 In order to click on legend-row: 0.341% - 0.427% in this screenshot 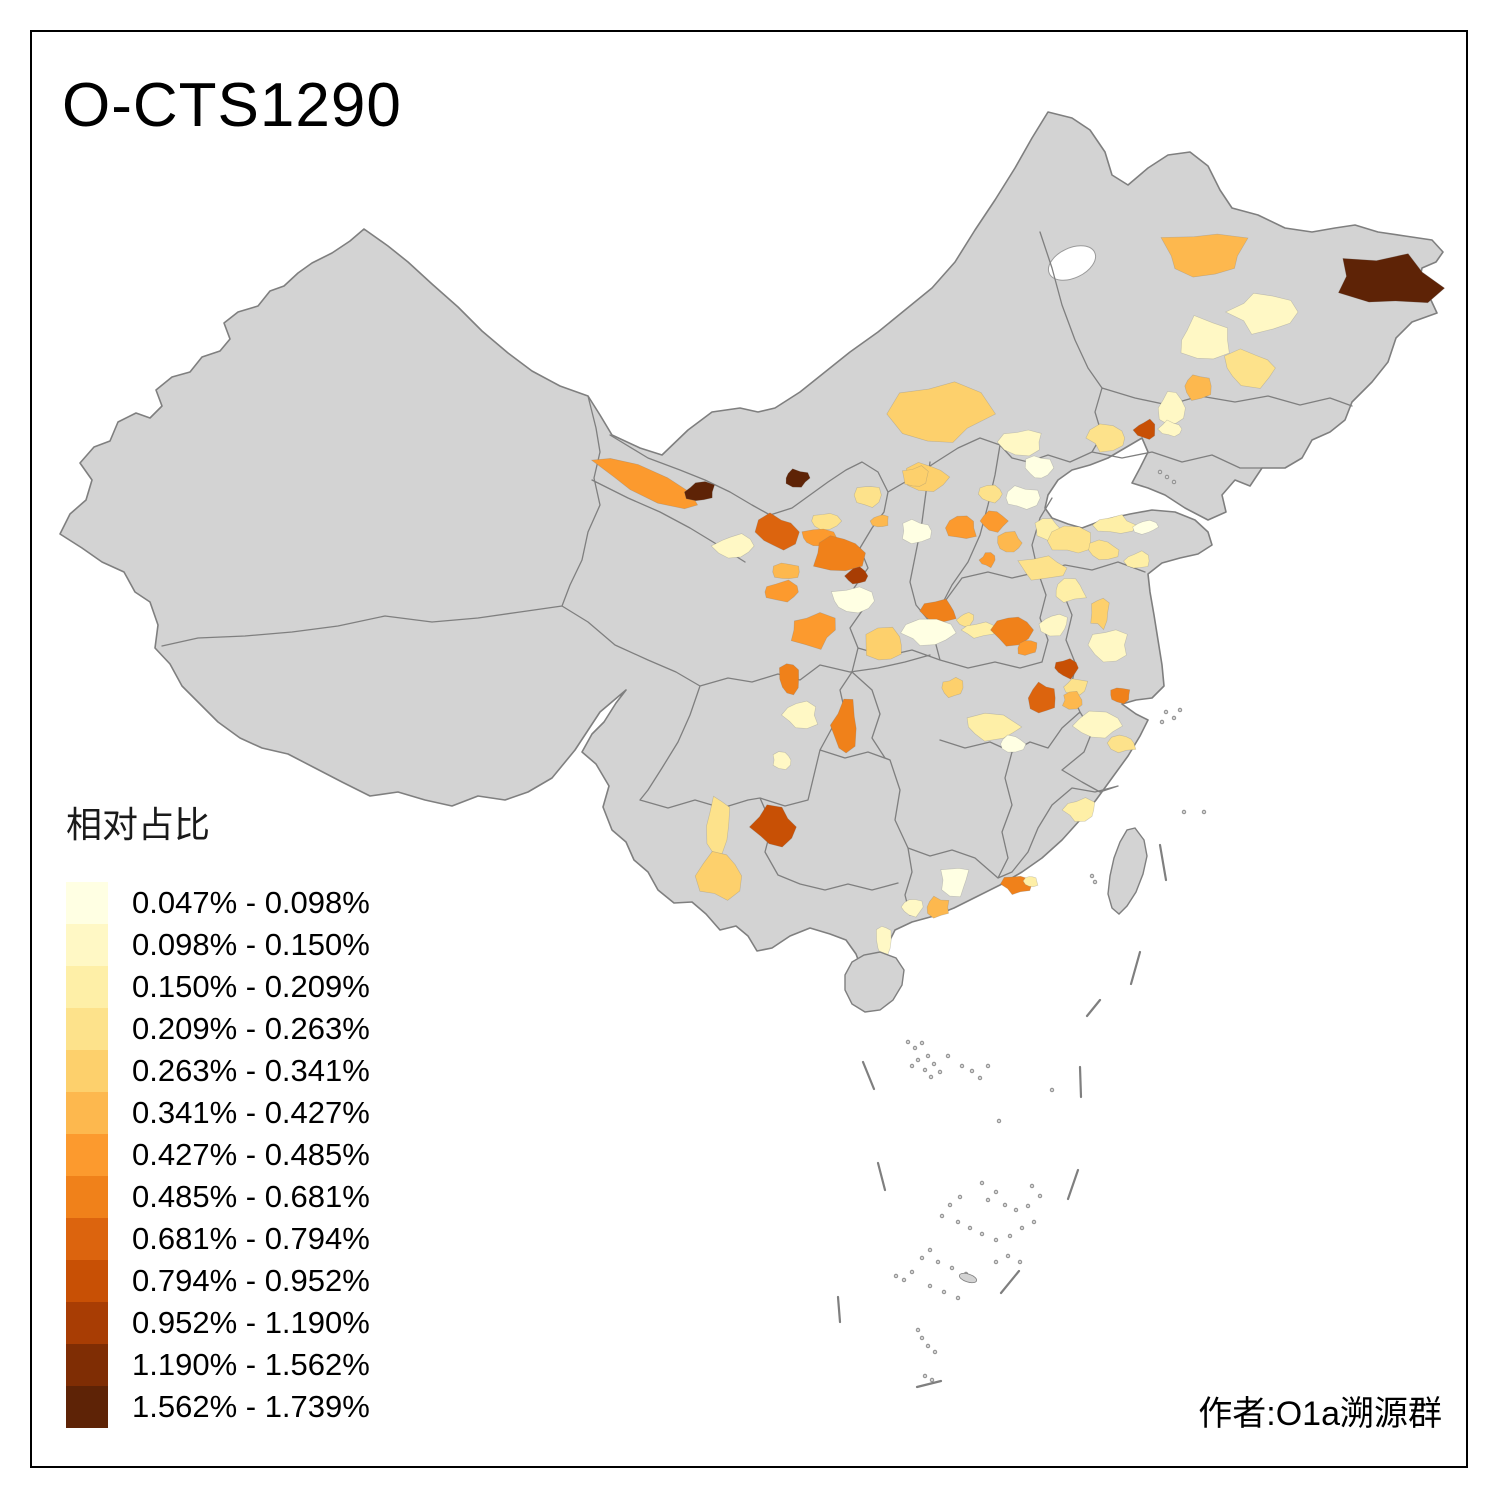, I will do `click(218, 1113)`.